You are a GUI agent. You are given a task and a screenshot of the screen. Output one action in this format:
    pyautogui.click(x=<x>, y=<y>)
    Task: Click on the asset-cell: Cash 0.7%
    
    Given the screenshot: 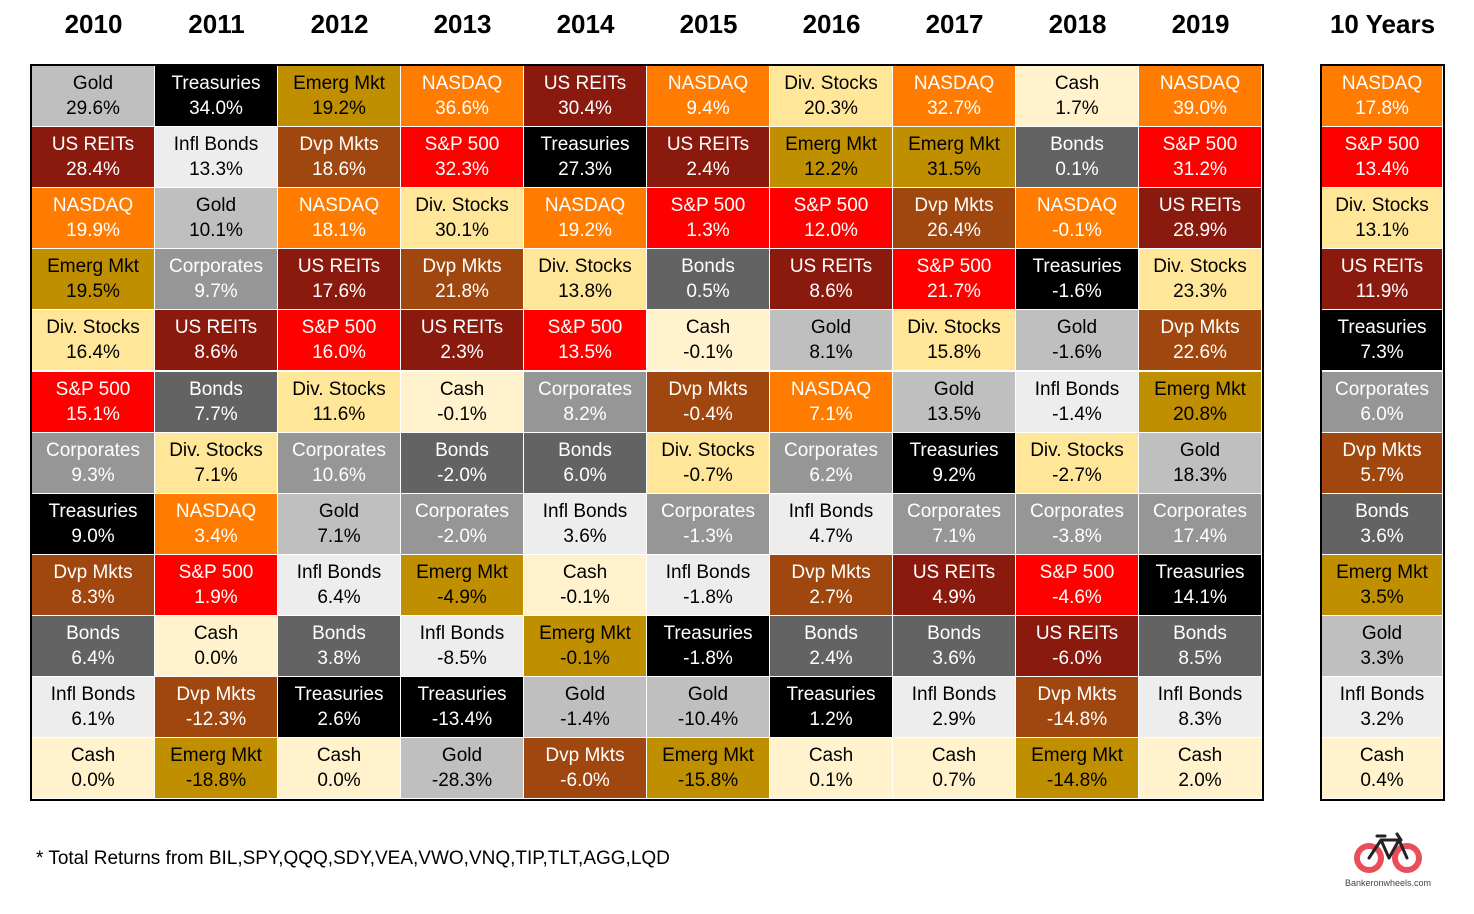 What is the action you would take?
    pyautogui.click(x=954, y=769)
    